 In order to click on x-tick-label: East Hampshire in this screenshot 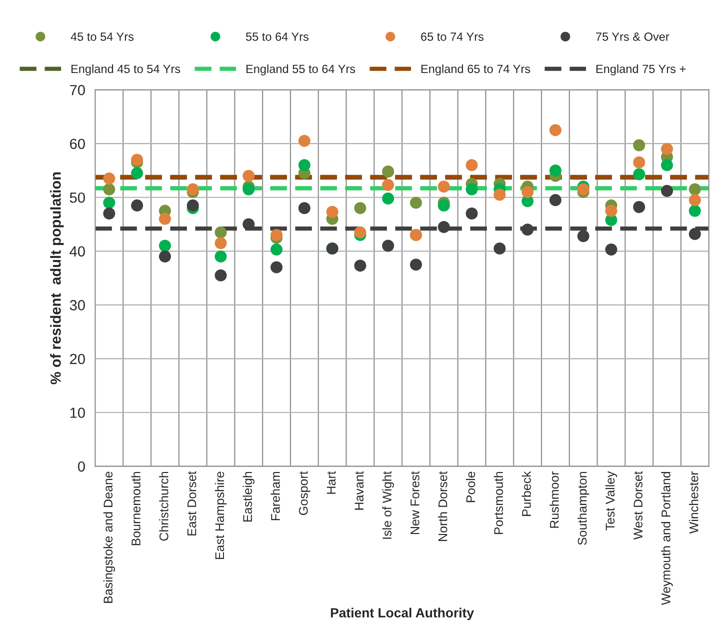, I will do `click(220, 516)`.